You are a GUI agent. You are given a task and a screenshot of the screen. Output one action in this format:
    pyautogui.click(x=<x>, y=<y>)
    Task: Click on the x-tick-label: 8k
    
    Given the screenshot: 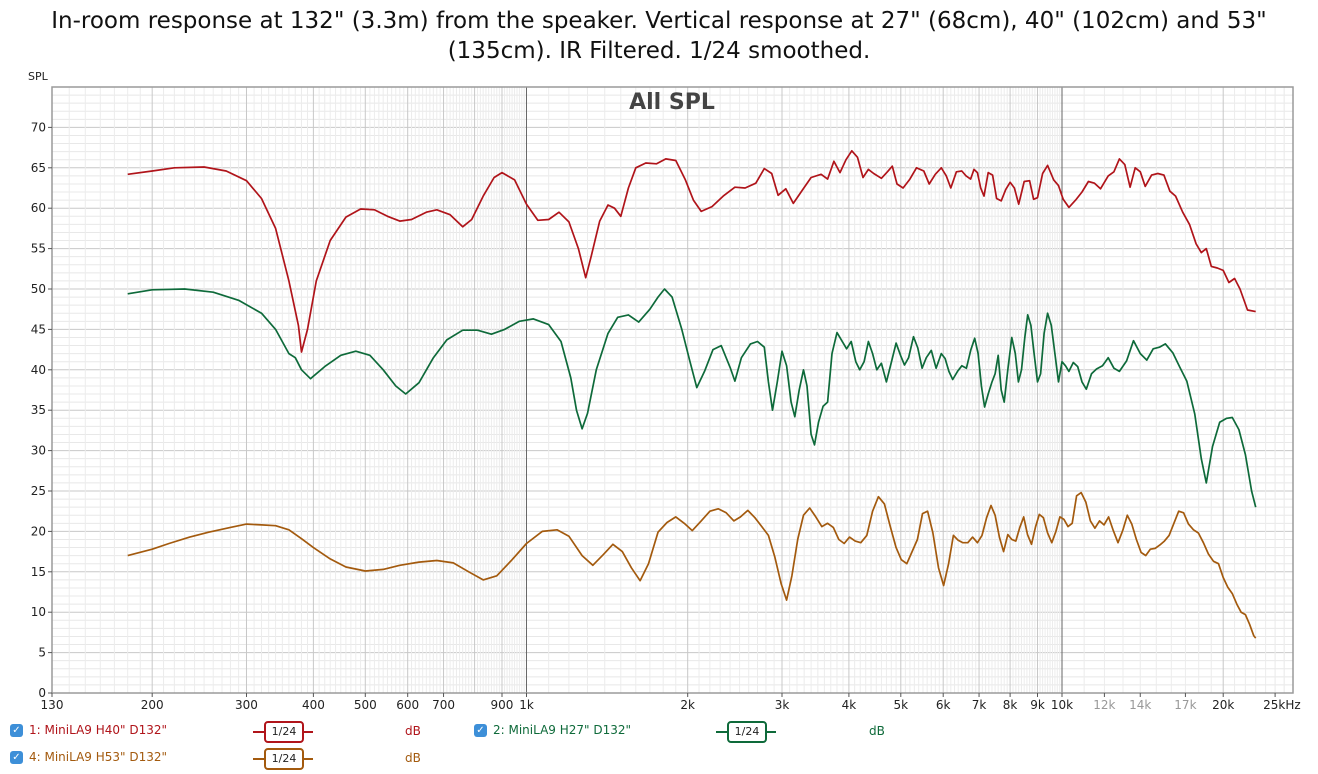 What is the action you would take?
    pyautogui.click(x=1010, y=705)
    